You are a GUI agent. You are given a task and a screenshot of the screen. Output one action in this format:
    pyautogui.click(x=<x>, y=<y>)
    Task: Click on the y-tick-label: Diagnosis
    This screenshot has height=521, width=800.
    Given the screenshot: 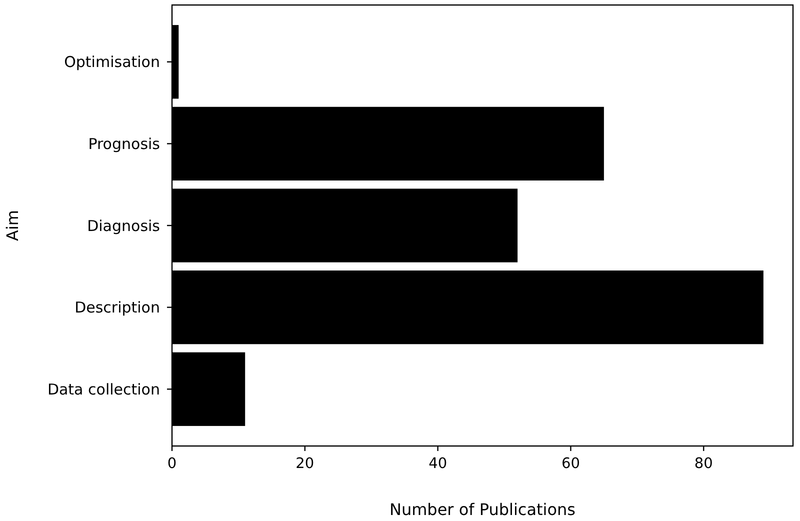 What is the action you would take?
    pyautogui.click(x=123, y=225)
    